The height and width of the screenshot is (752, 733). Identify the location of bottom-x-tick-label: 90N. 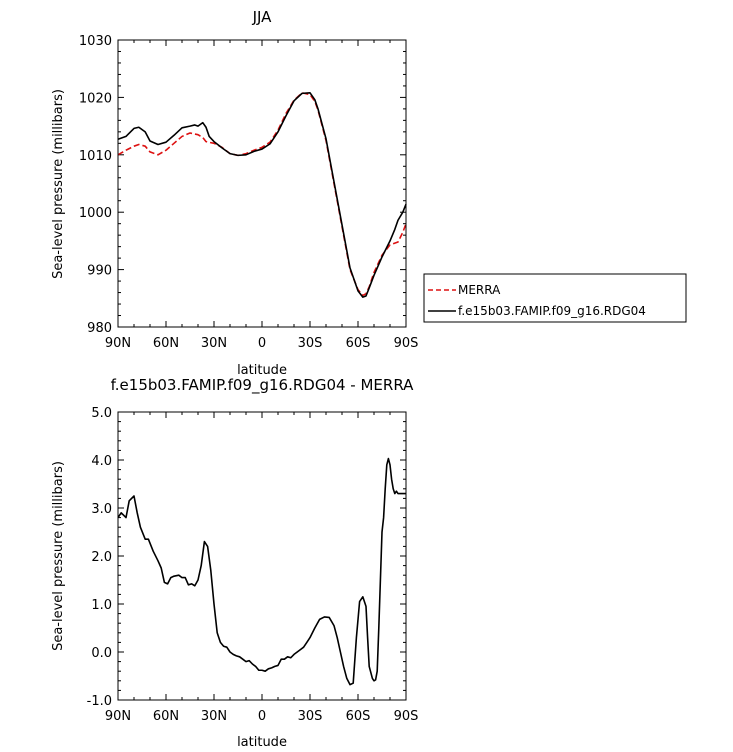
(118, 716).